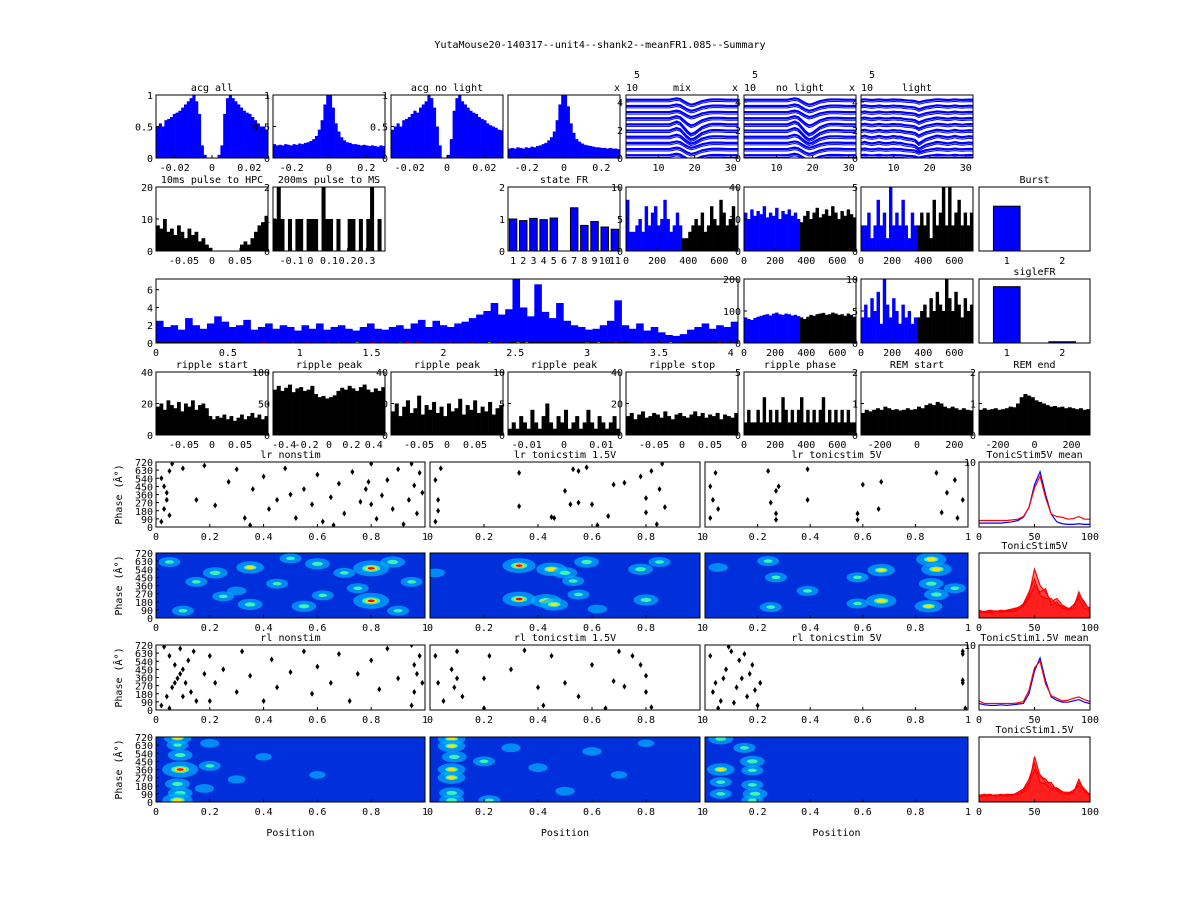 The width and height of the screenshot is (1200, 900). Describe the element at coordinates (775, 261) in the screenshot. I see `x-tick-label: 200` at that location.